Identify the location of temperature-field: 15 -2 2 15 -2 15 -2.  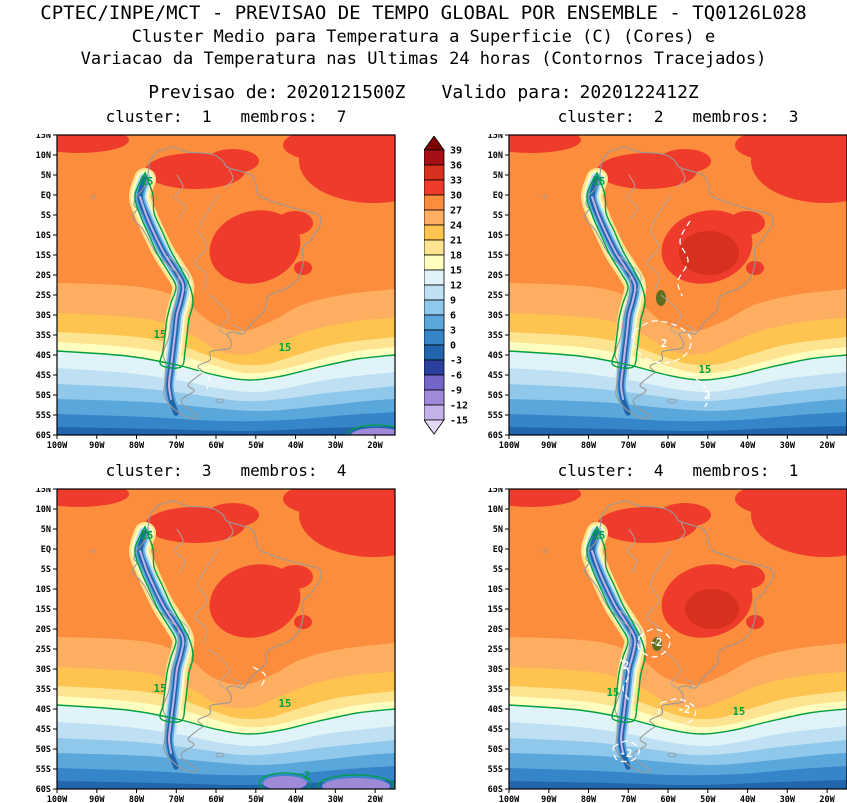
(678, 639).